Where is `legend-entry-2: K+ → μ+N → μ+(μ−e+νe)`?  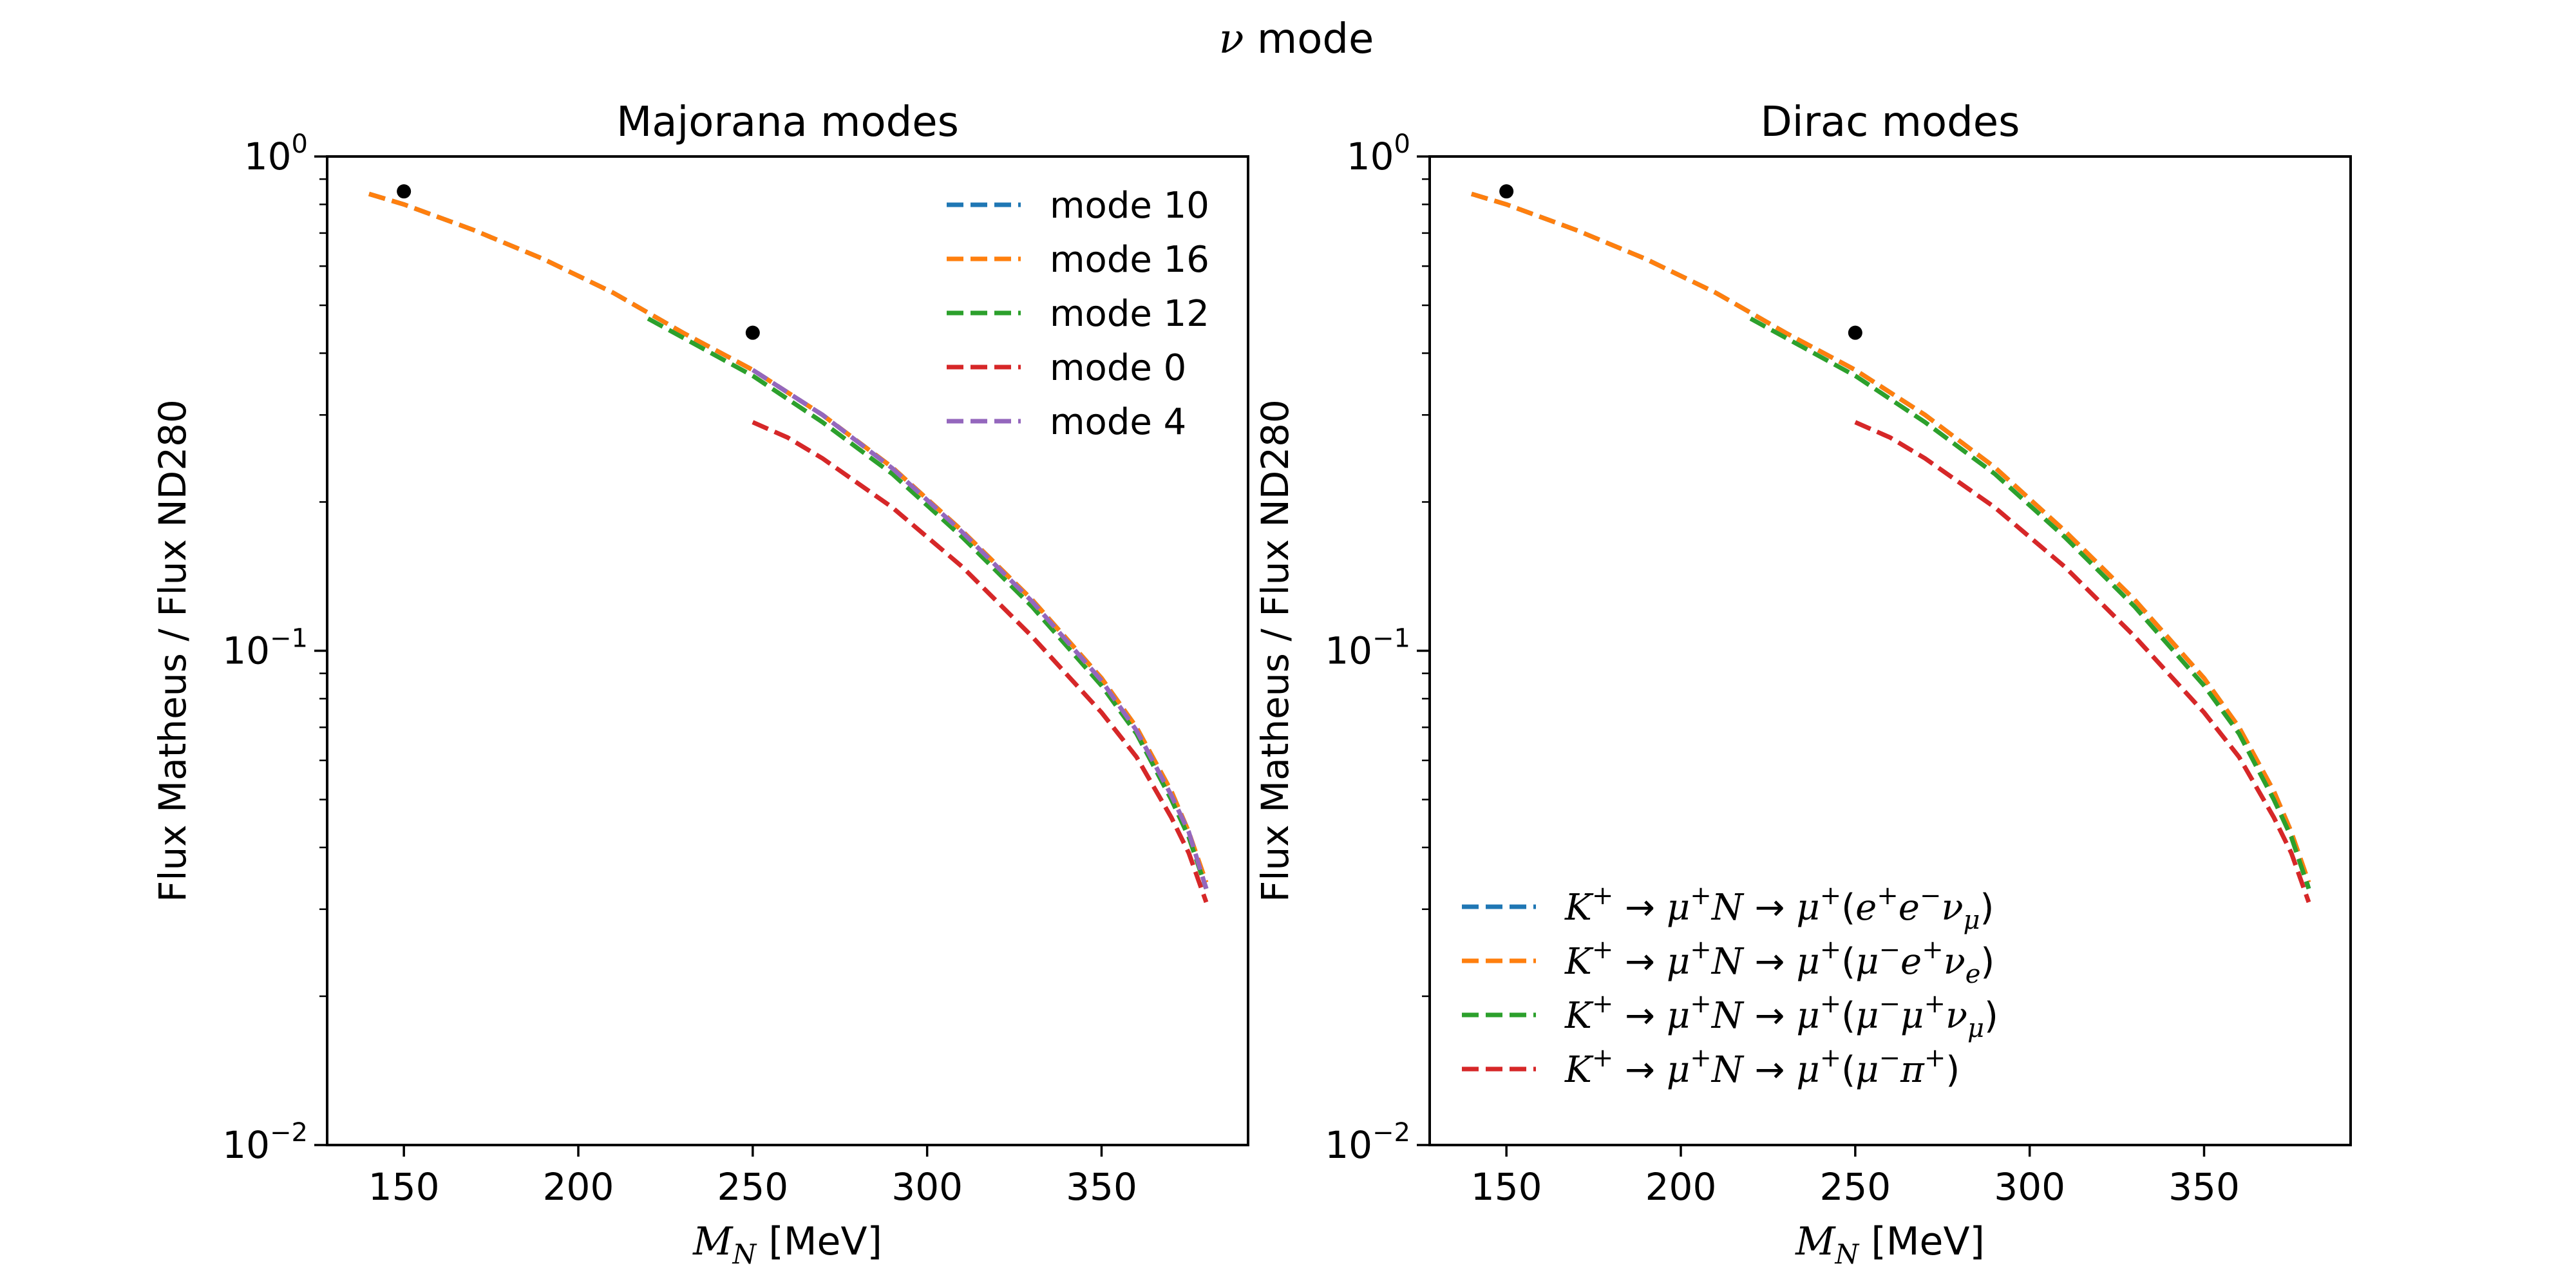
legend-entry-2: K+ → μ+N → μ+(μ−e+νe) is located at coordinates (1779, 962).